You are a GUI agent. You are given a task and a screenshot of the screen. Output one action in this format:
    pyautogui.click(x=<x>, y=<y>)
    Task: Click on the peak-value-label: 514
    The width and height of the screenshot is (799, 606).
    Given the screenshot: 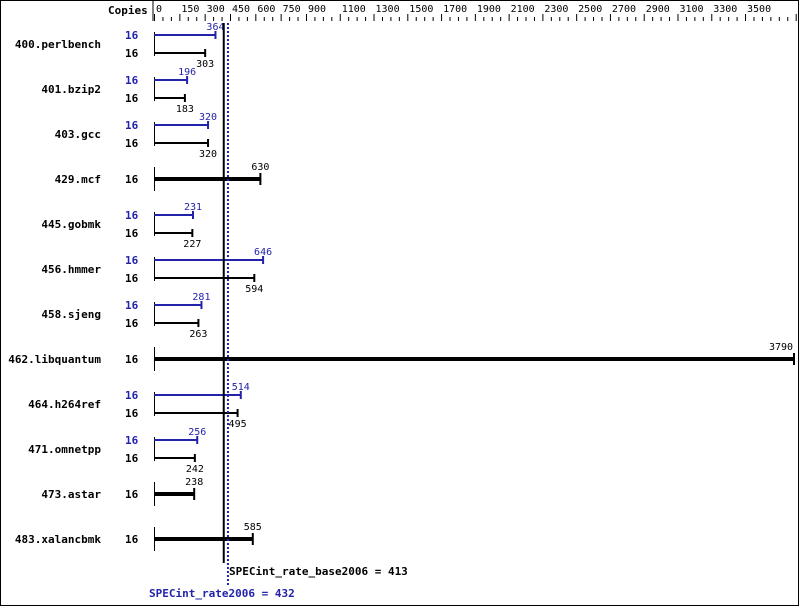 What is the action you would take?
    pyautogui.click(x=241, y=387)
    